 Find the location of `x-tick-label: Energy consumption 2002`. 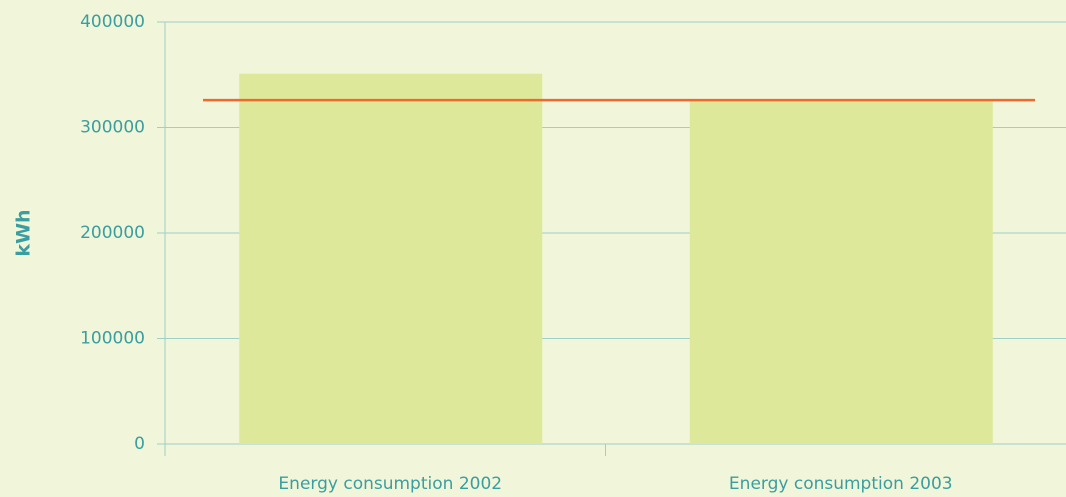

x-tick-label: Energy consumption 2002 is located at coordinates (390, 484).